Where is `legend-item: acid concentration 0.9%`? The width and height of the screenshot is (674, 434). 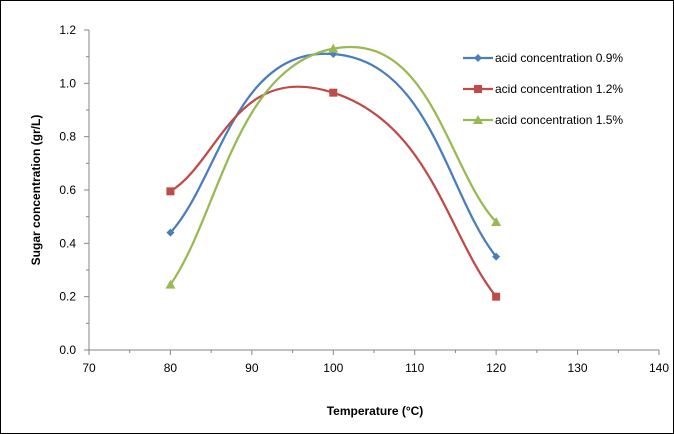
legend-item: acid concentration 0.9% is located at coordinates (543, 58).